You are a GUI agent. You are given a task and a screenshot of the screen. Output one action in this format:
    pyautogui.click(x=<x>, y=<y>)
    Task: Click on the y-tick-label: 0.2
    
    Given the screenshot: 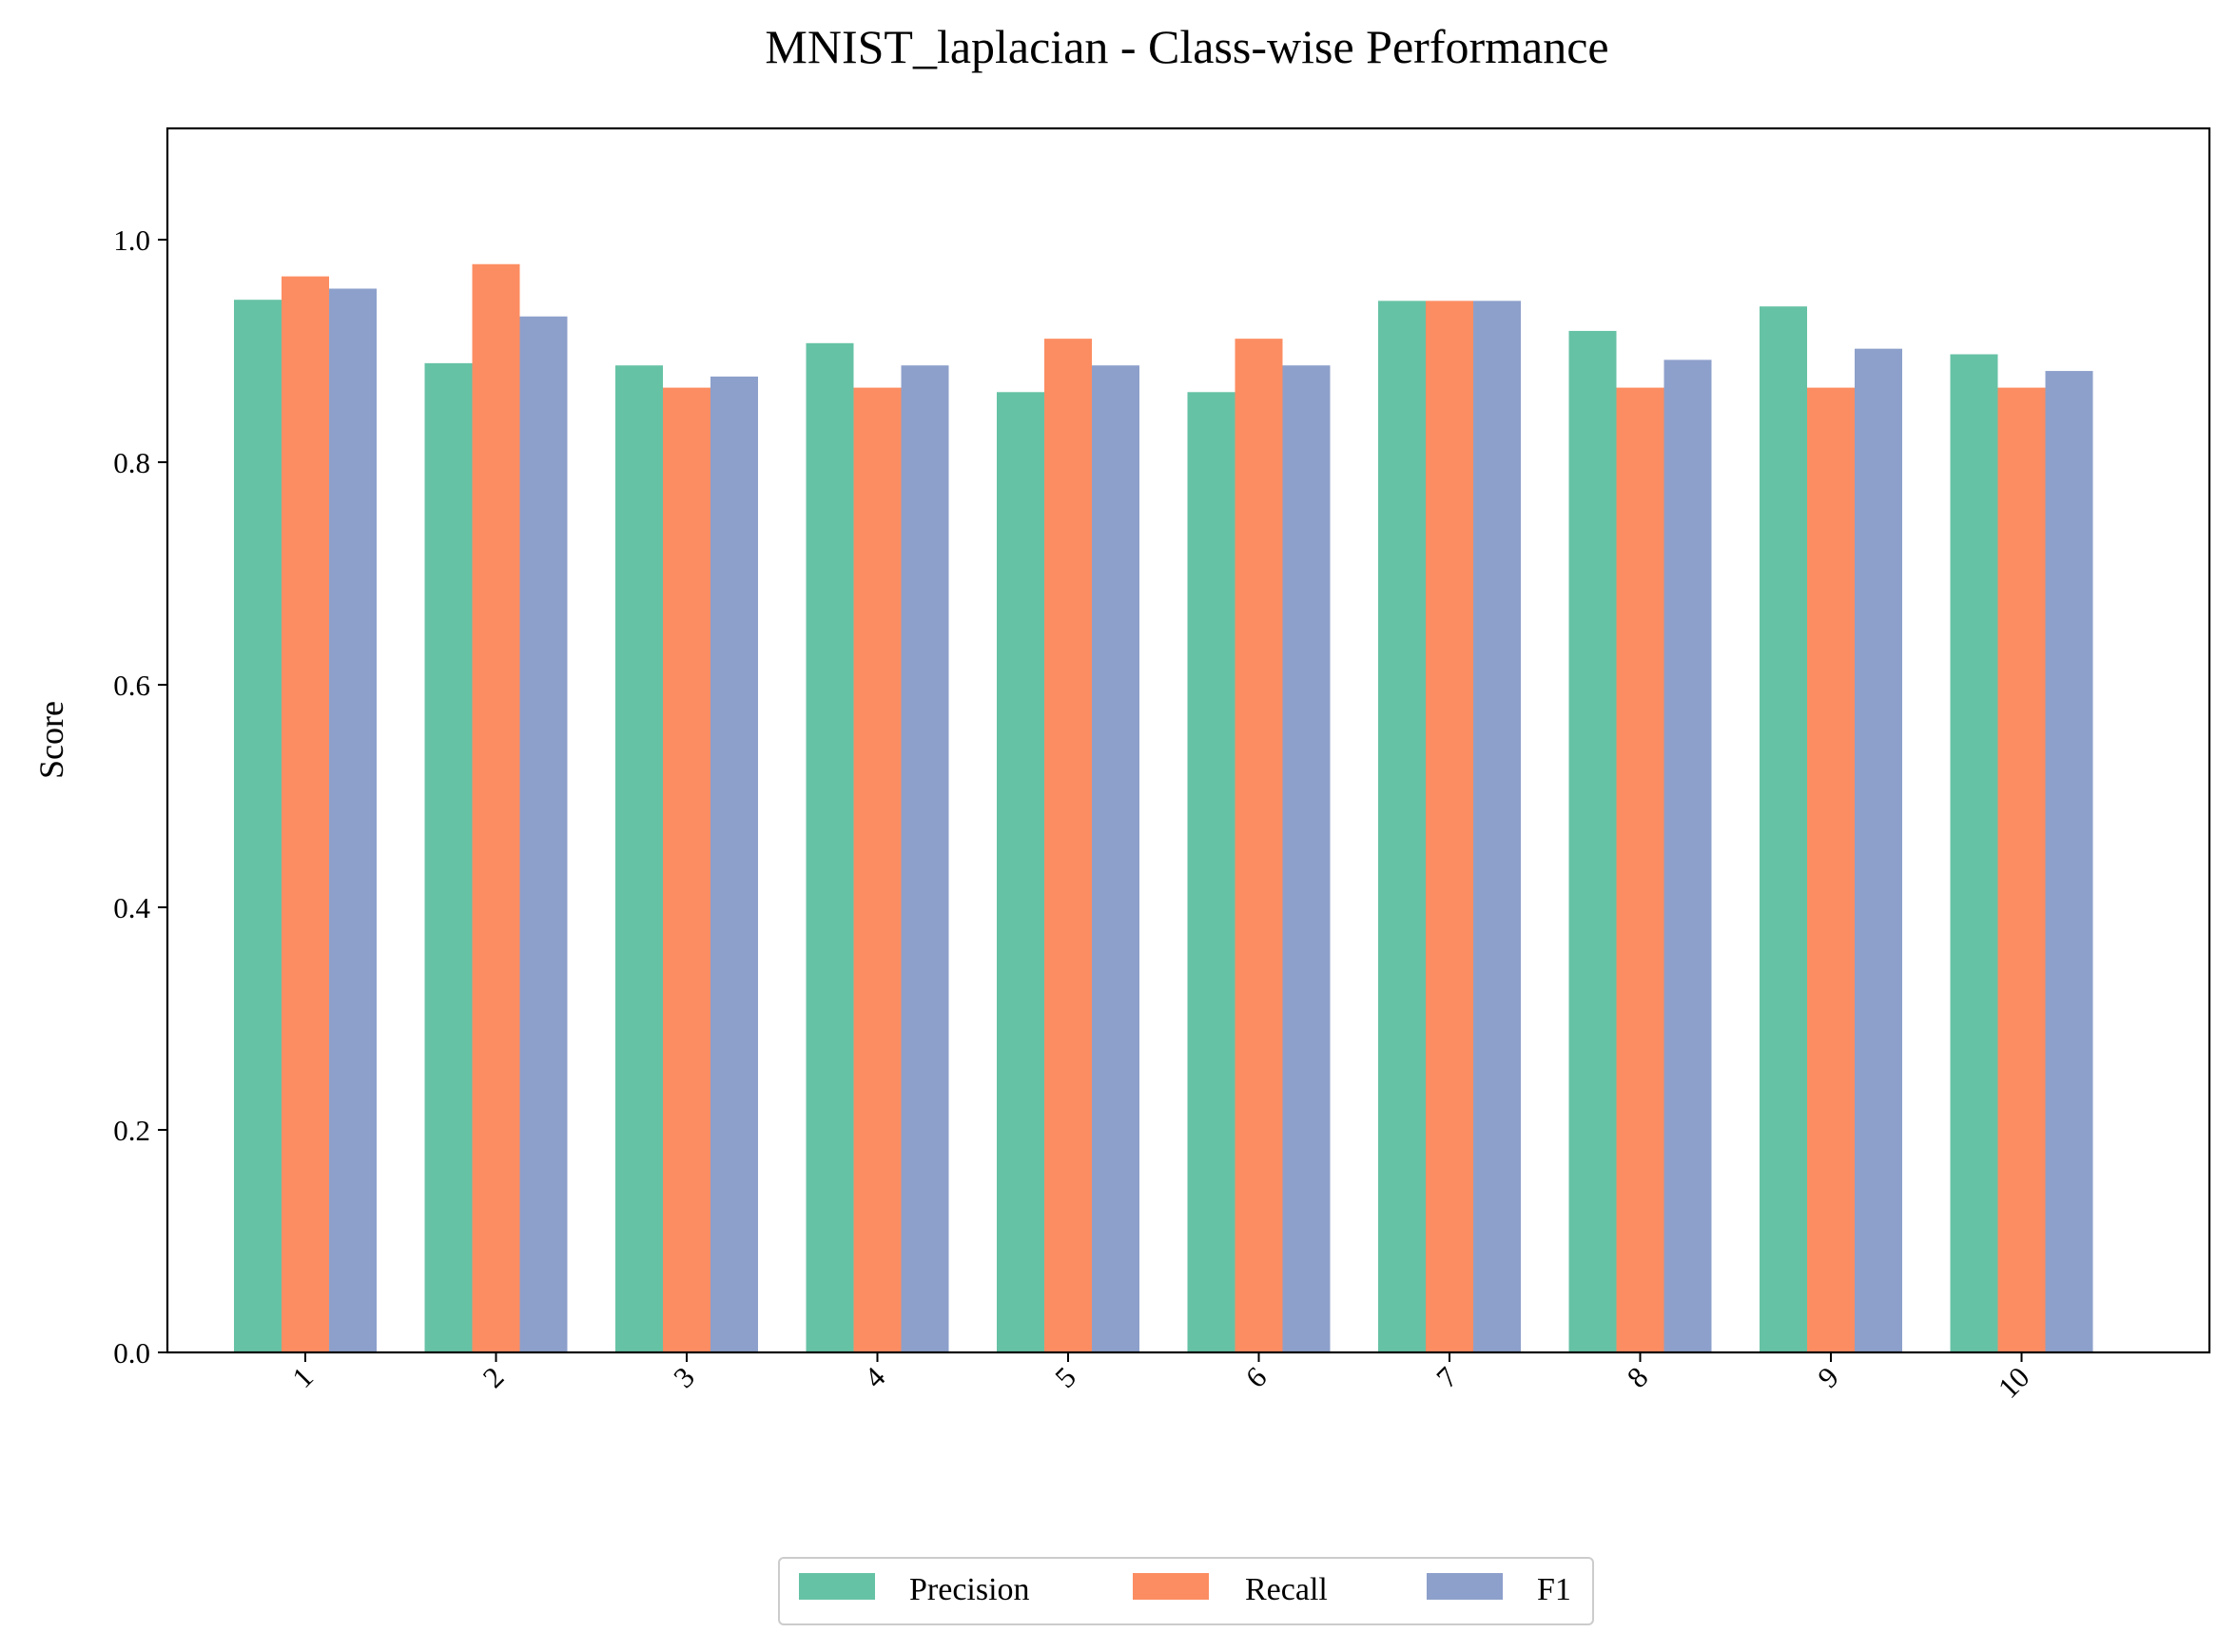 What is the action you would take?
    pyautogui.click(x=131, y=1130)
    